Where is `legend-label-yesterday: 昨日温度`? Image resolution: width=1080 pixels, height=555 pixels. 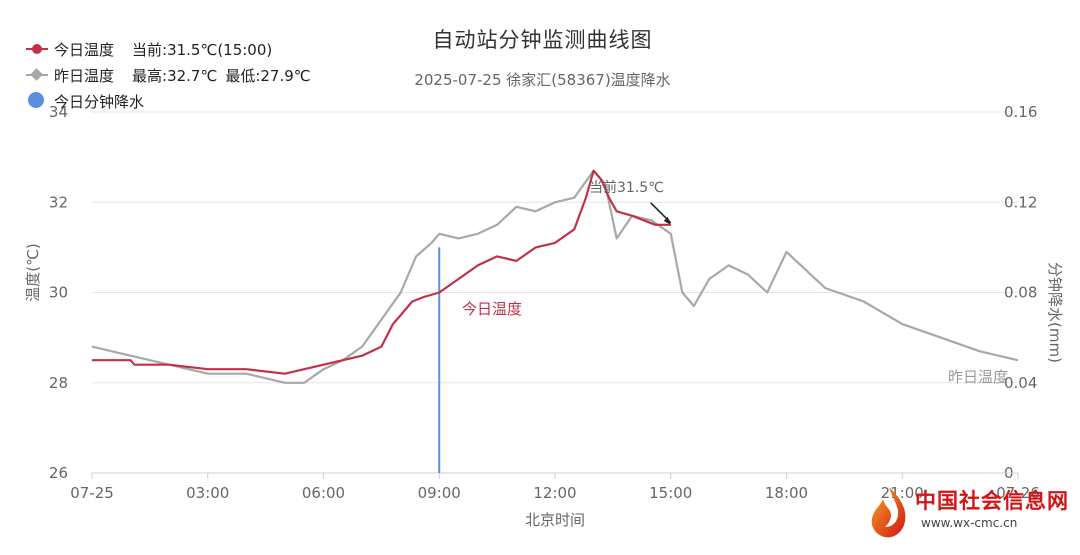 legend-label-yesterday: 昨日温度 is located at coordinates (84, 75).